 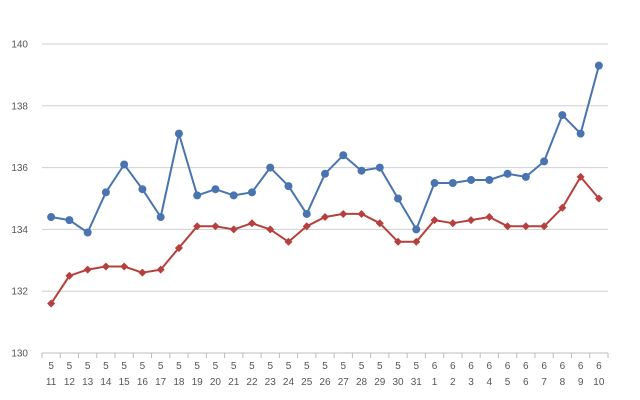 What do you see at coordinates (344, 382) in the screenshot?
I see `x-tick-label-day: 27` at bounding box center [344, 382].